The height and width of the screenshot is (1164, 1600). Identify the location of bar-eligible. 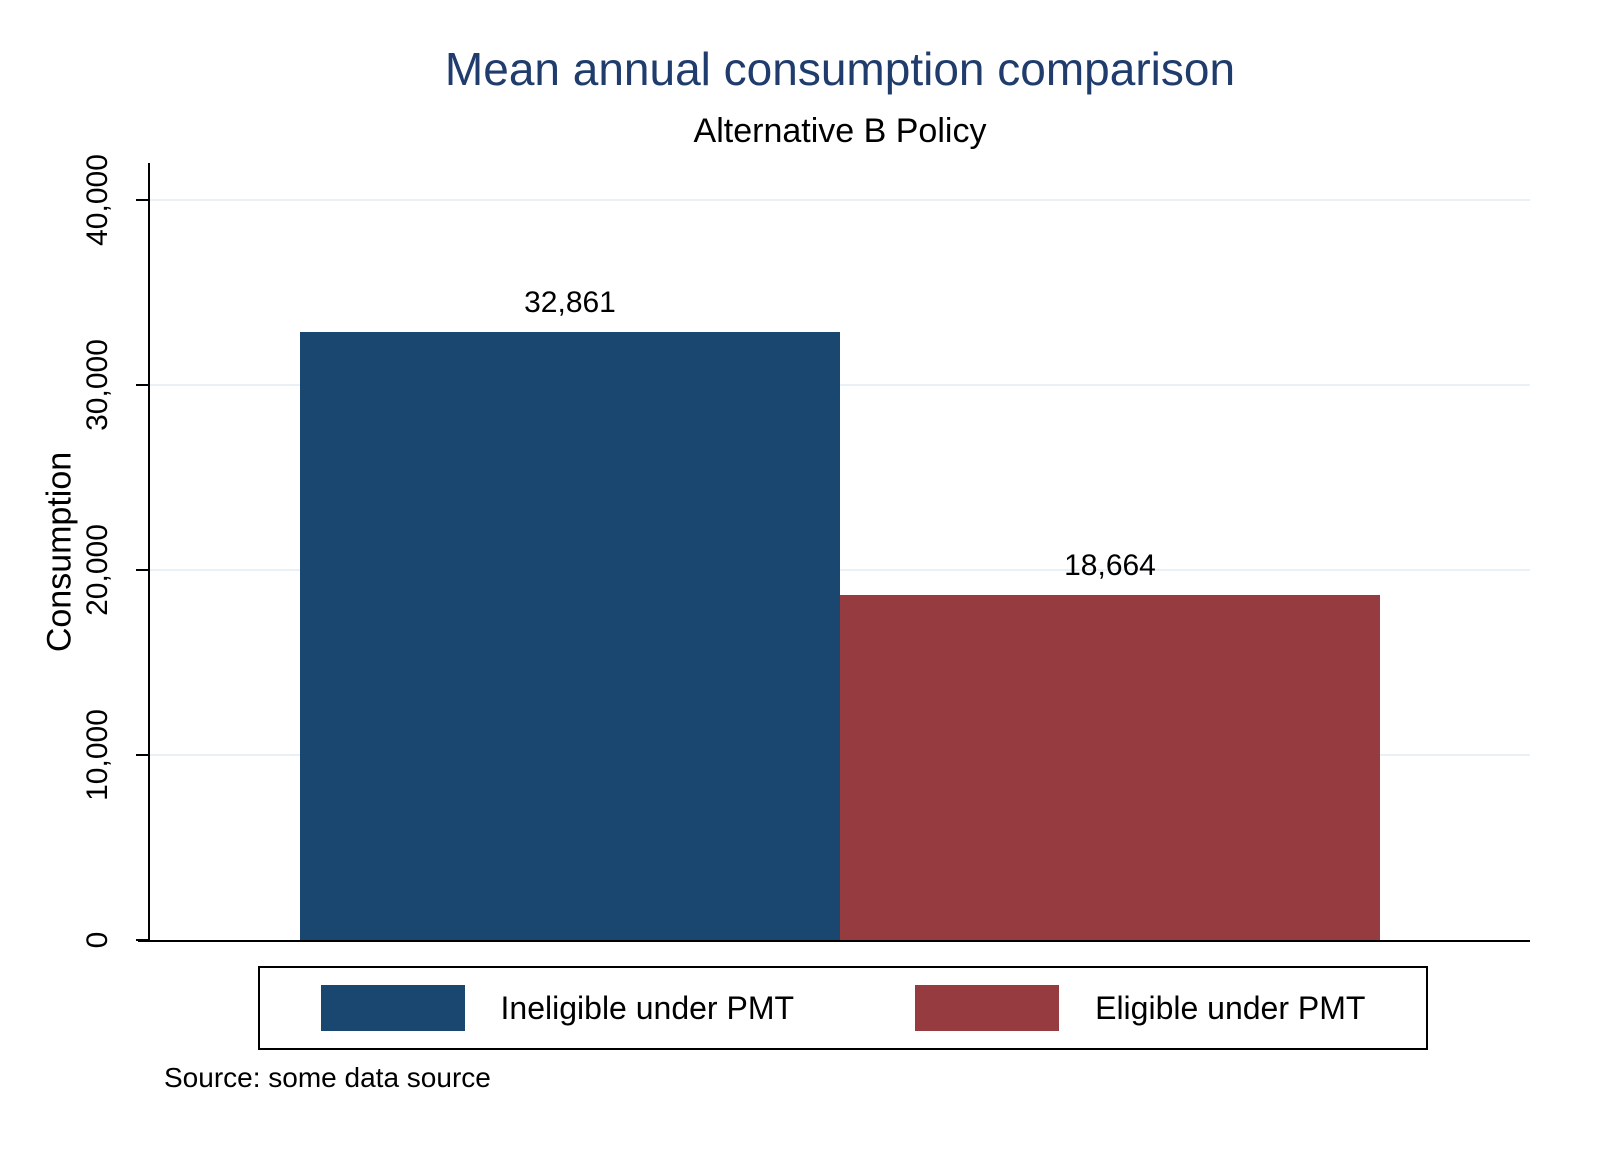
(1110, 767).